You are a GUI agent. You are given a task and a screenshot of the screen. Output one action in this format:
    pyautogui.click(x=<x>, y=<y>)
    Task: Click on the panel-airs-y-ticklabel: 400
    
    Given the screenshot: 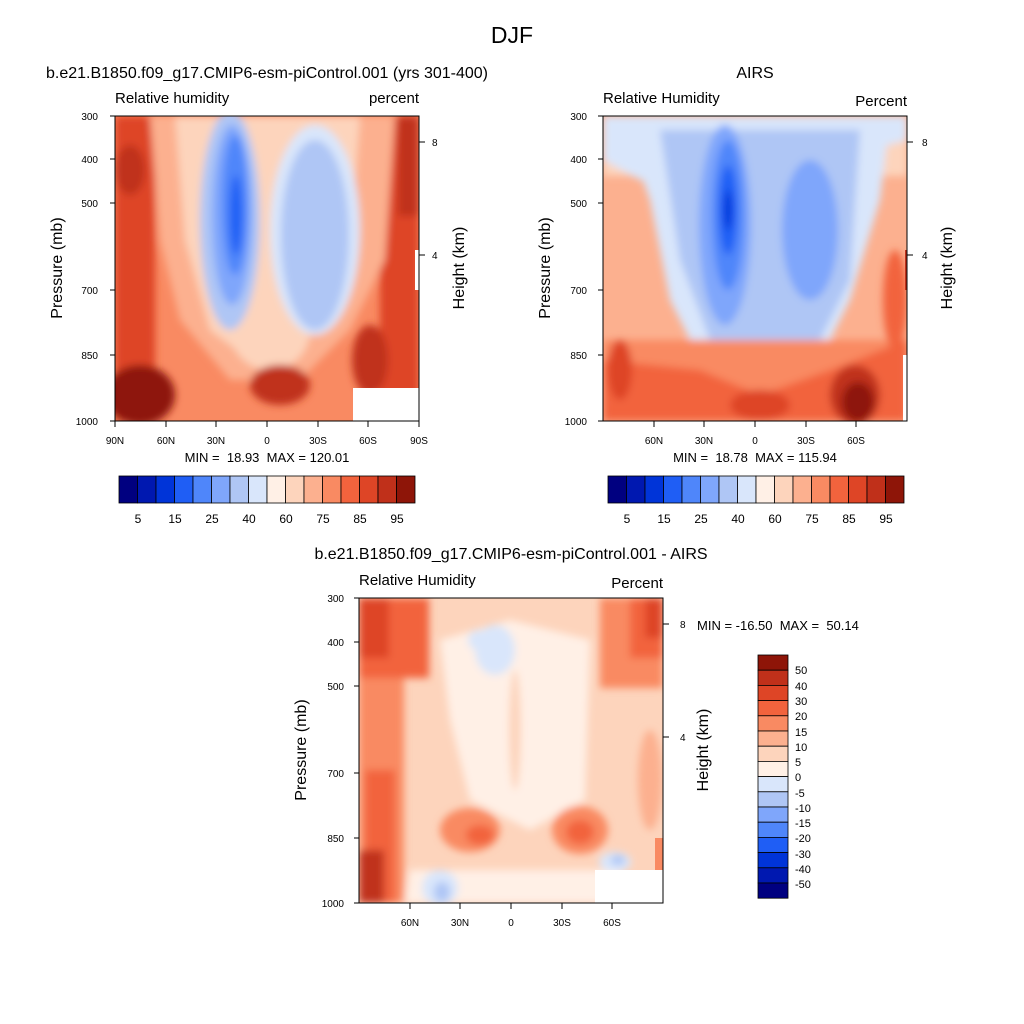 What is the action you would take?
    pyautogui.click(x=578, y=160)
    